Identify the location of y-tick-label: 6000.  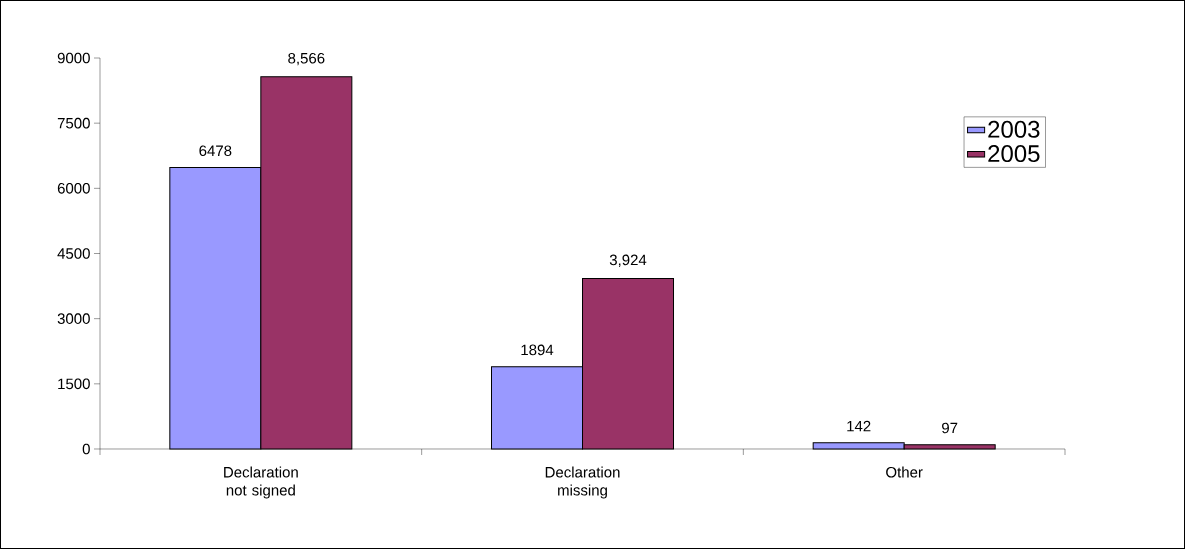
(73, 188).